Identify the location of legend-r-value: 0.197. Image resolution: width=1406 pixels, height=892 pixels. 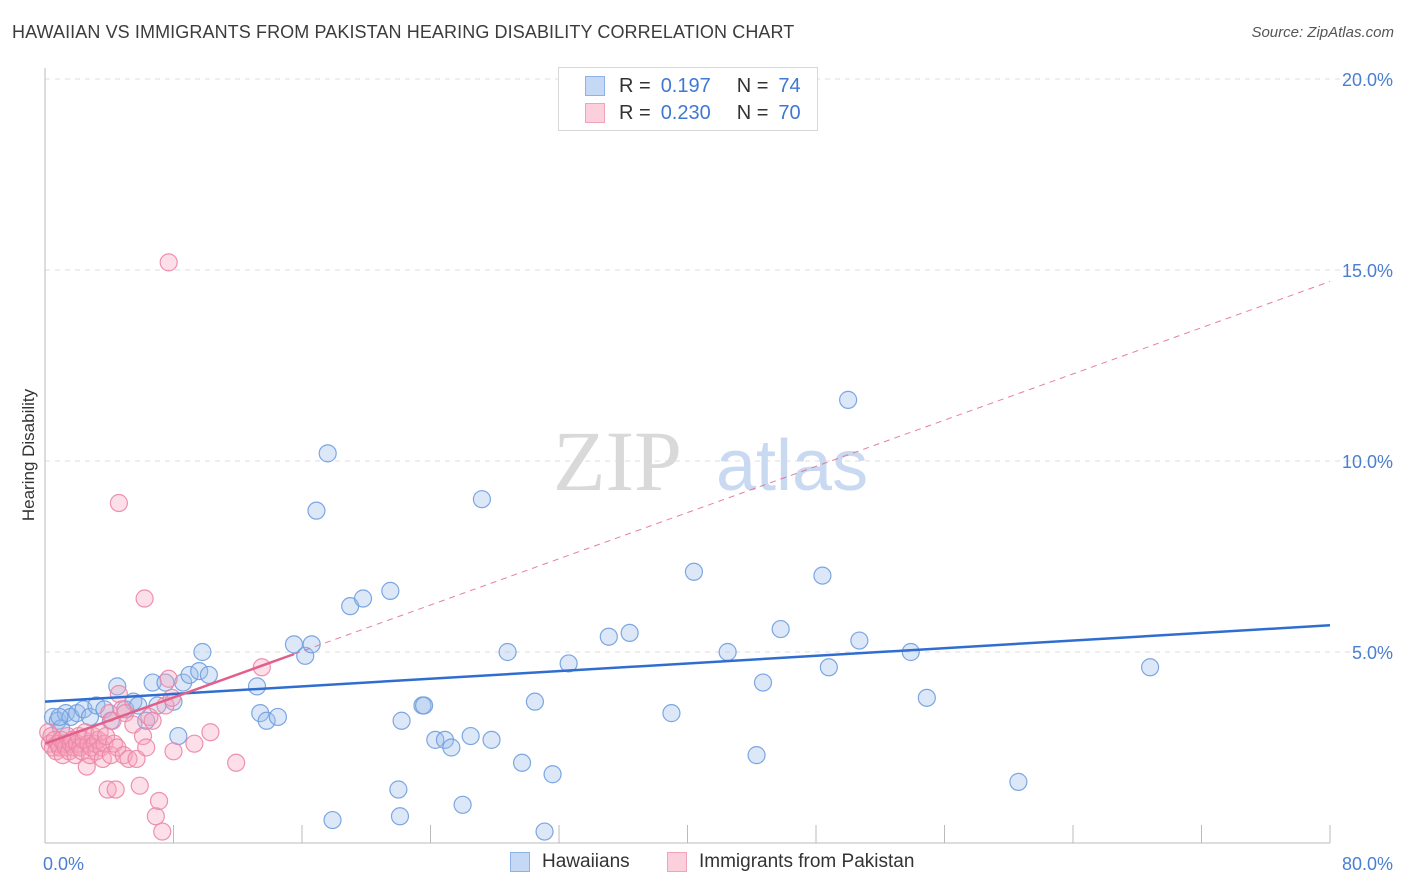
(685, 85).